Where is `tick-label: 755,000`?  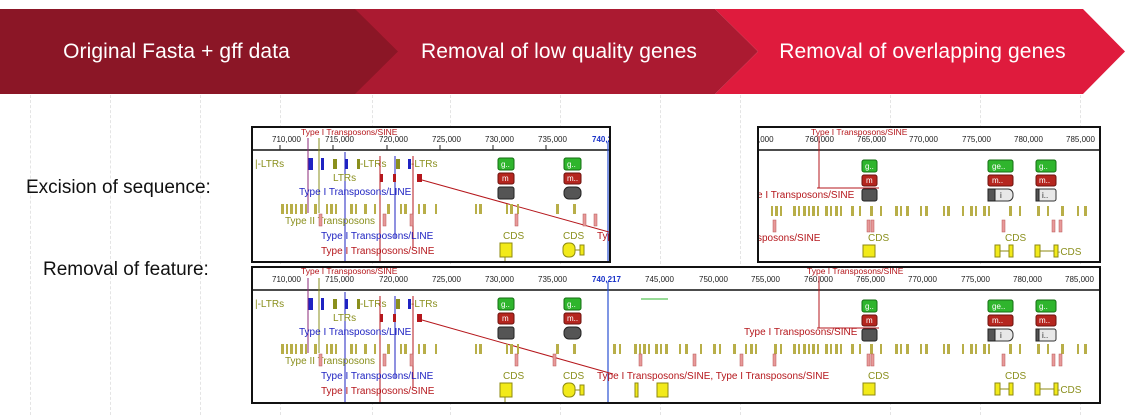
tick-label: 755,000 is located at coordinates (765, 279).